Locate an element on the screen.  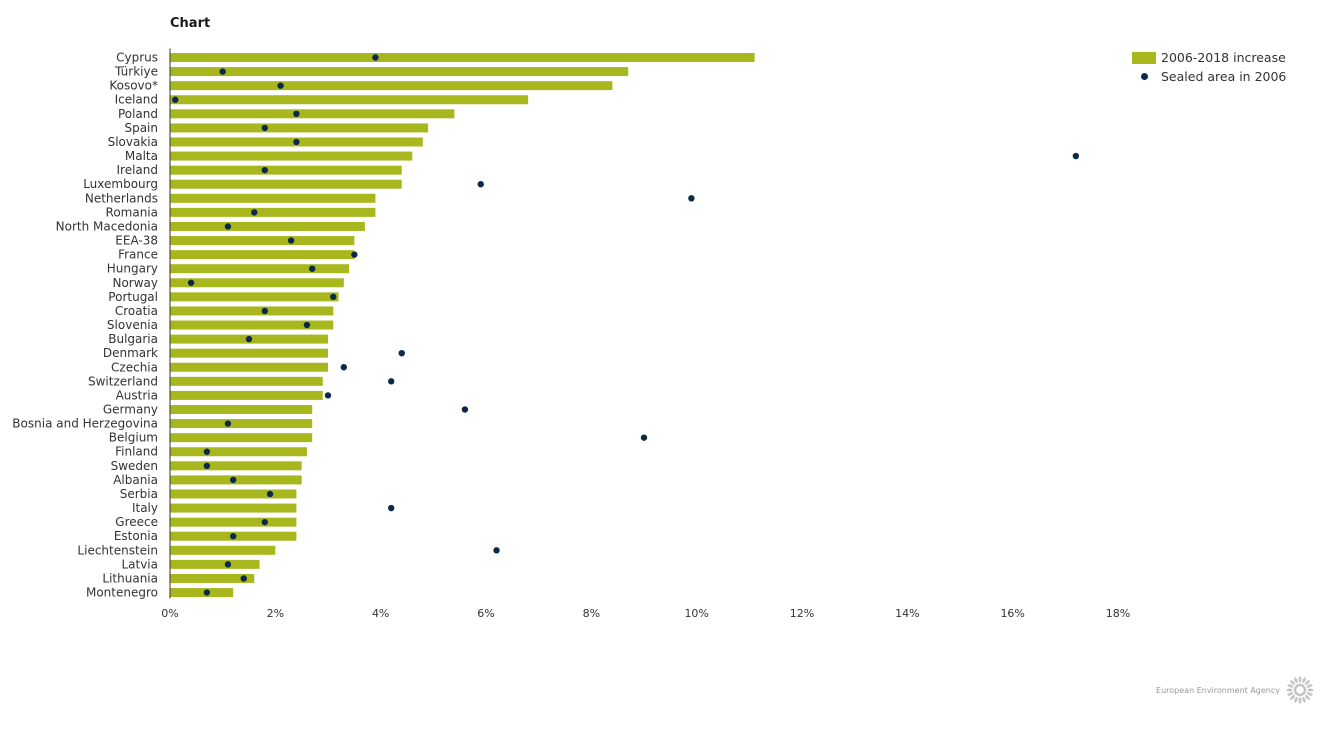
legend-item-increase: 2006-2018 increase is located at coordinates (1209, 57).